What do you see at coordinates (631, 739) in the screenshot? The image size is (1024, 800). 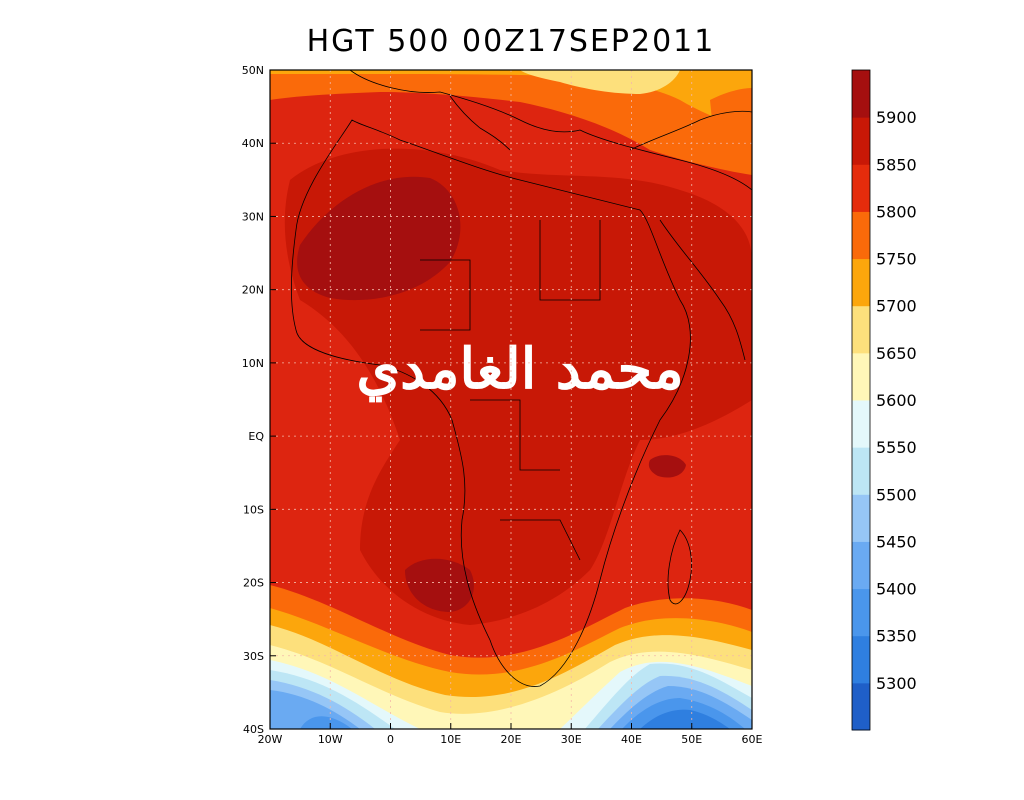 I see `x-tick-label: 40E` at bounding box center [631, 739].